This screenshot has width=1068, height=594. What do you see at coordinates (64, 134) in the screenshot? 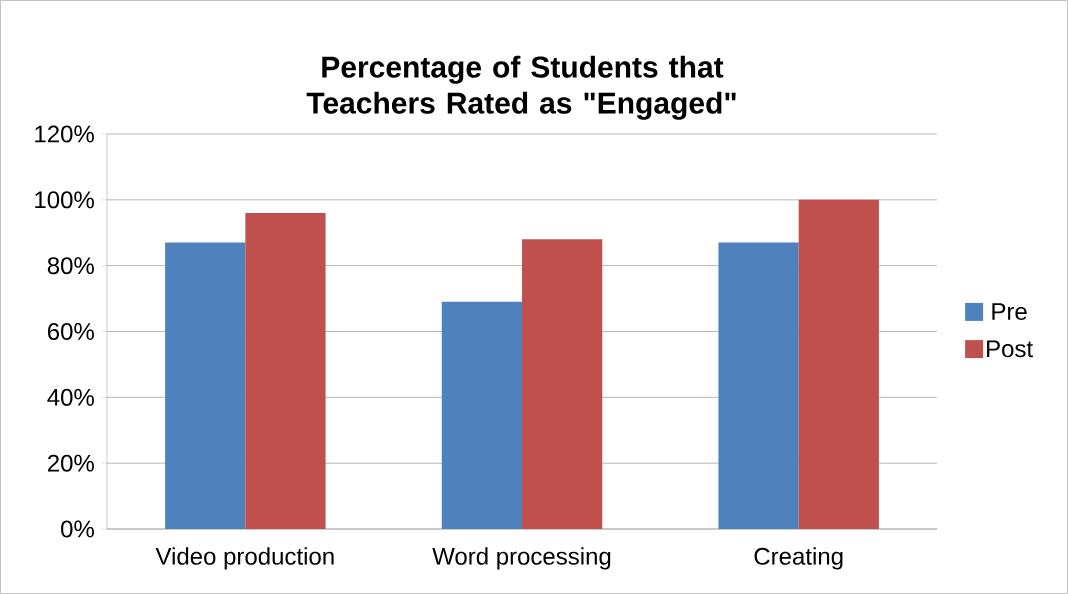
I see `y-tick-label: 120%` at bounding box center [64, 134].